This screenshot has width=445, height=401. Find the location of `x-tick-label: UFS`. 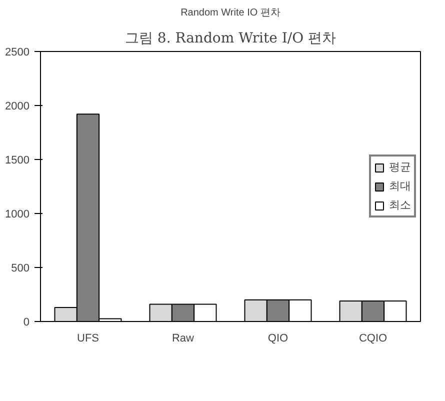

x-tick-label: UFS is located at coordinates (88, 338).